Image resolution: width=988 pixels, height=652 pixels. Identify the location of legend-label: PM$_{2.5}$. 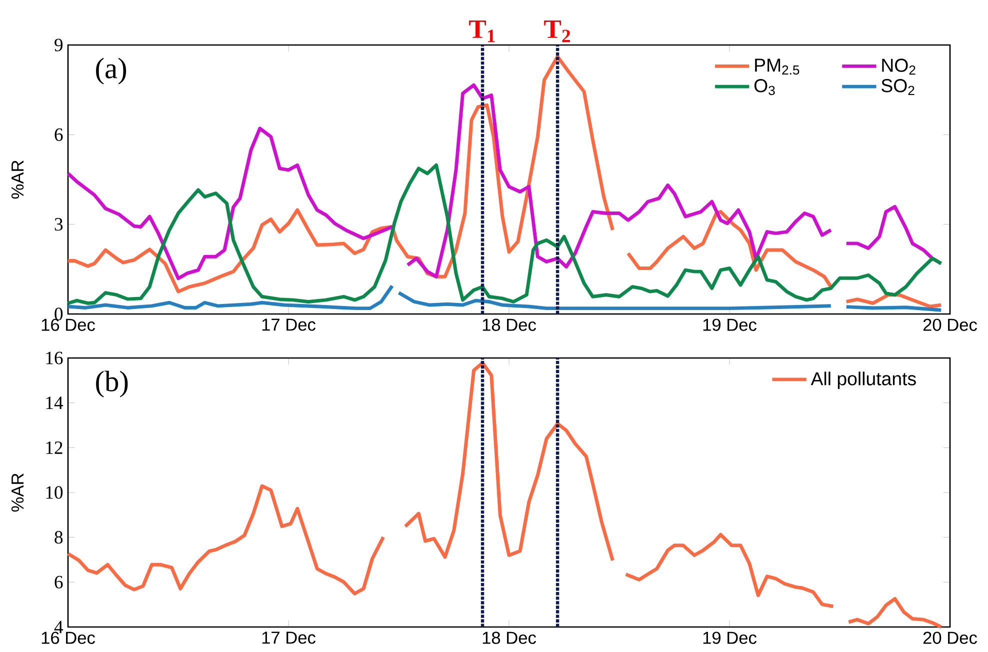
(777, 66).